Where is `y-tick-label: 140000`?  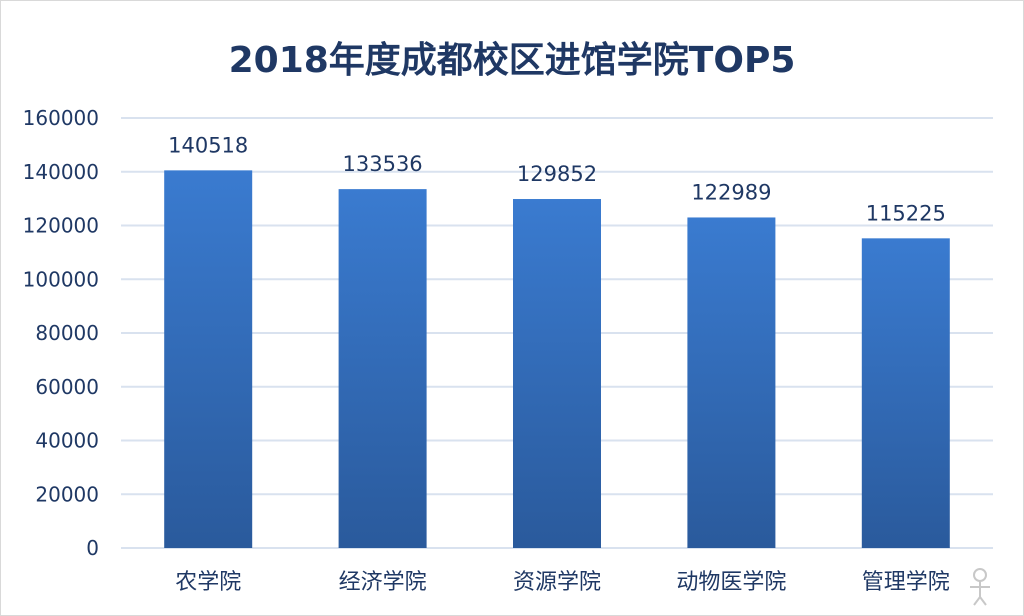
y-tick-label: 140000 is located at coordinates (61, 172).